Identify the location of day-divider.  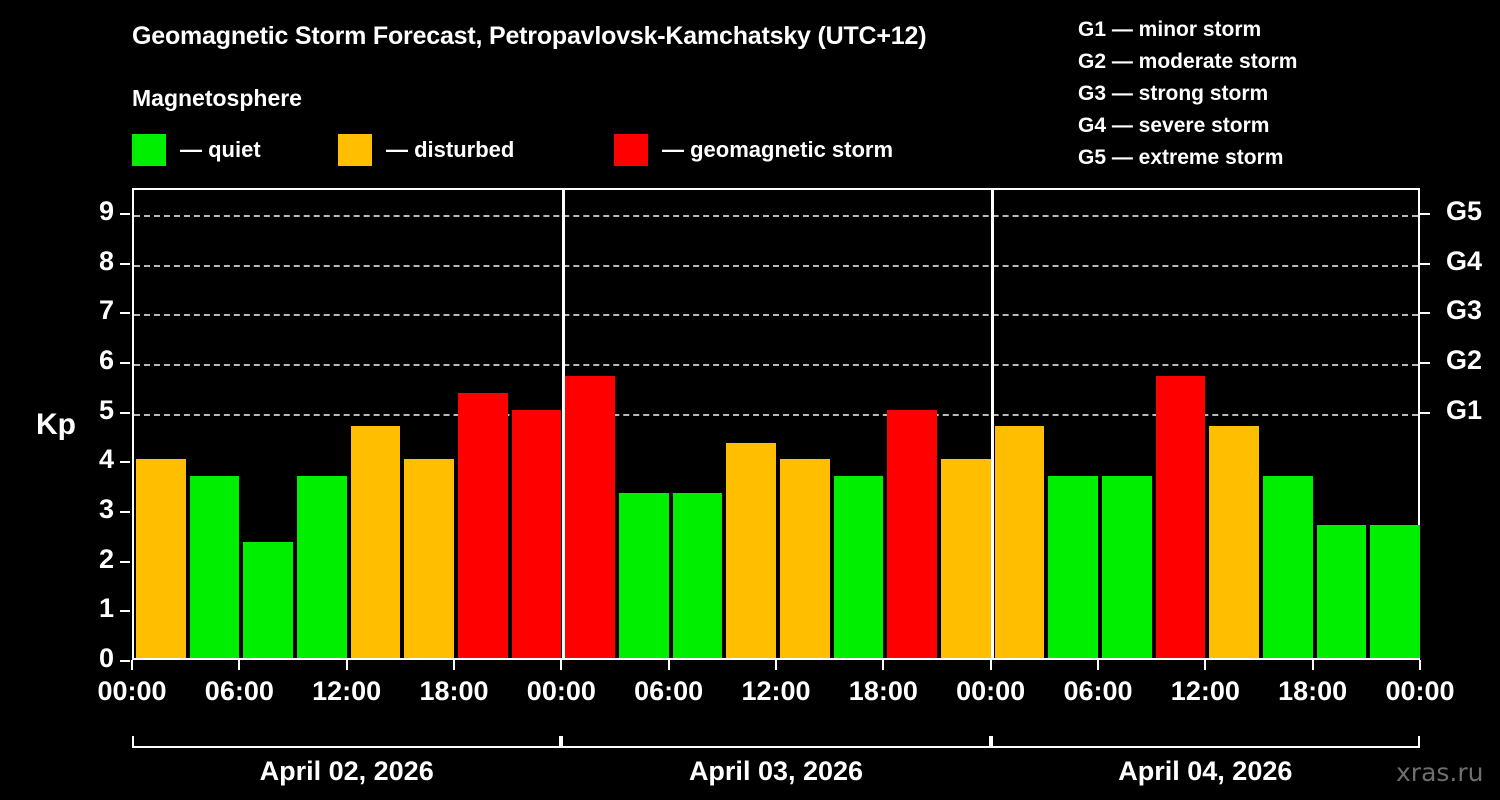
(993, 424).